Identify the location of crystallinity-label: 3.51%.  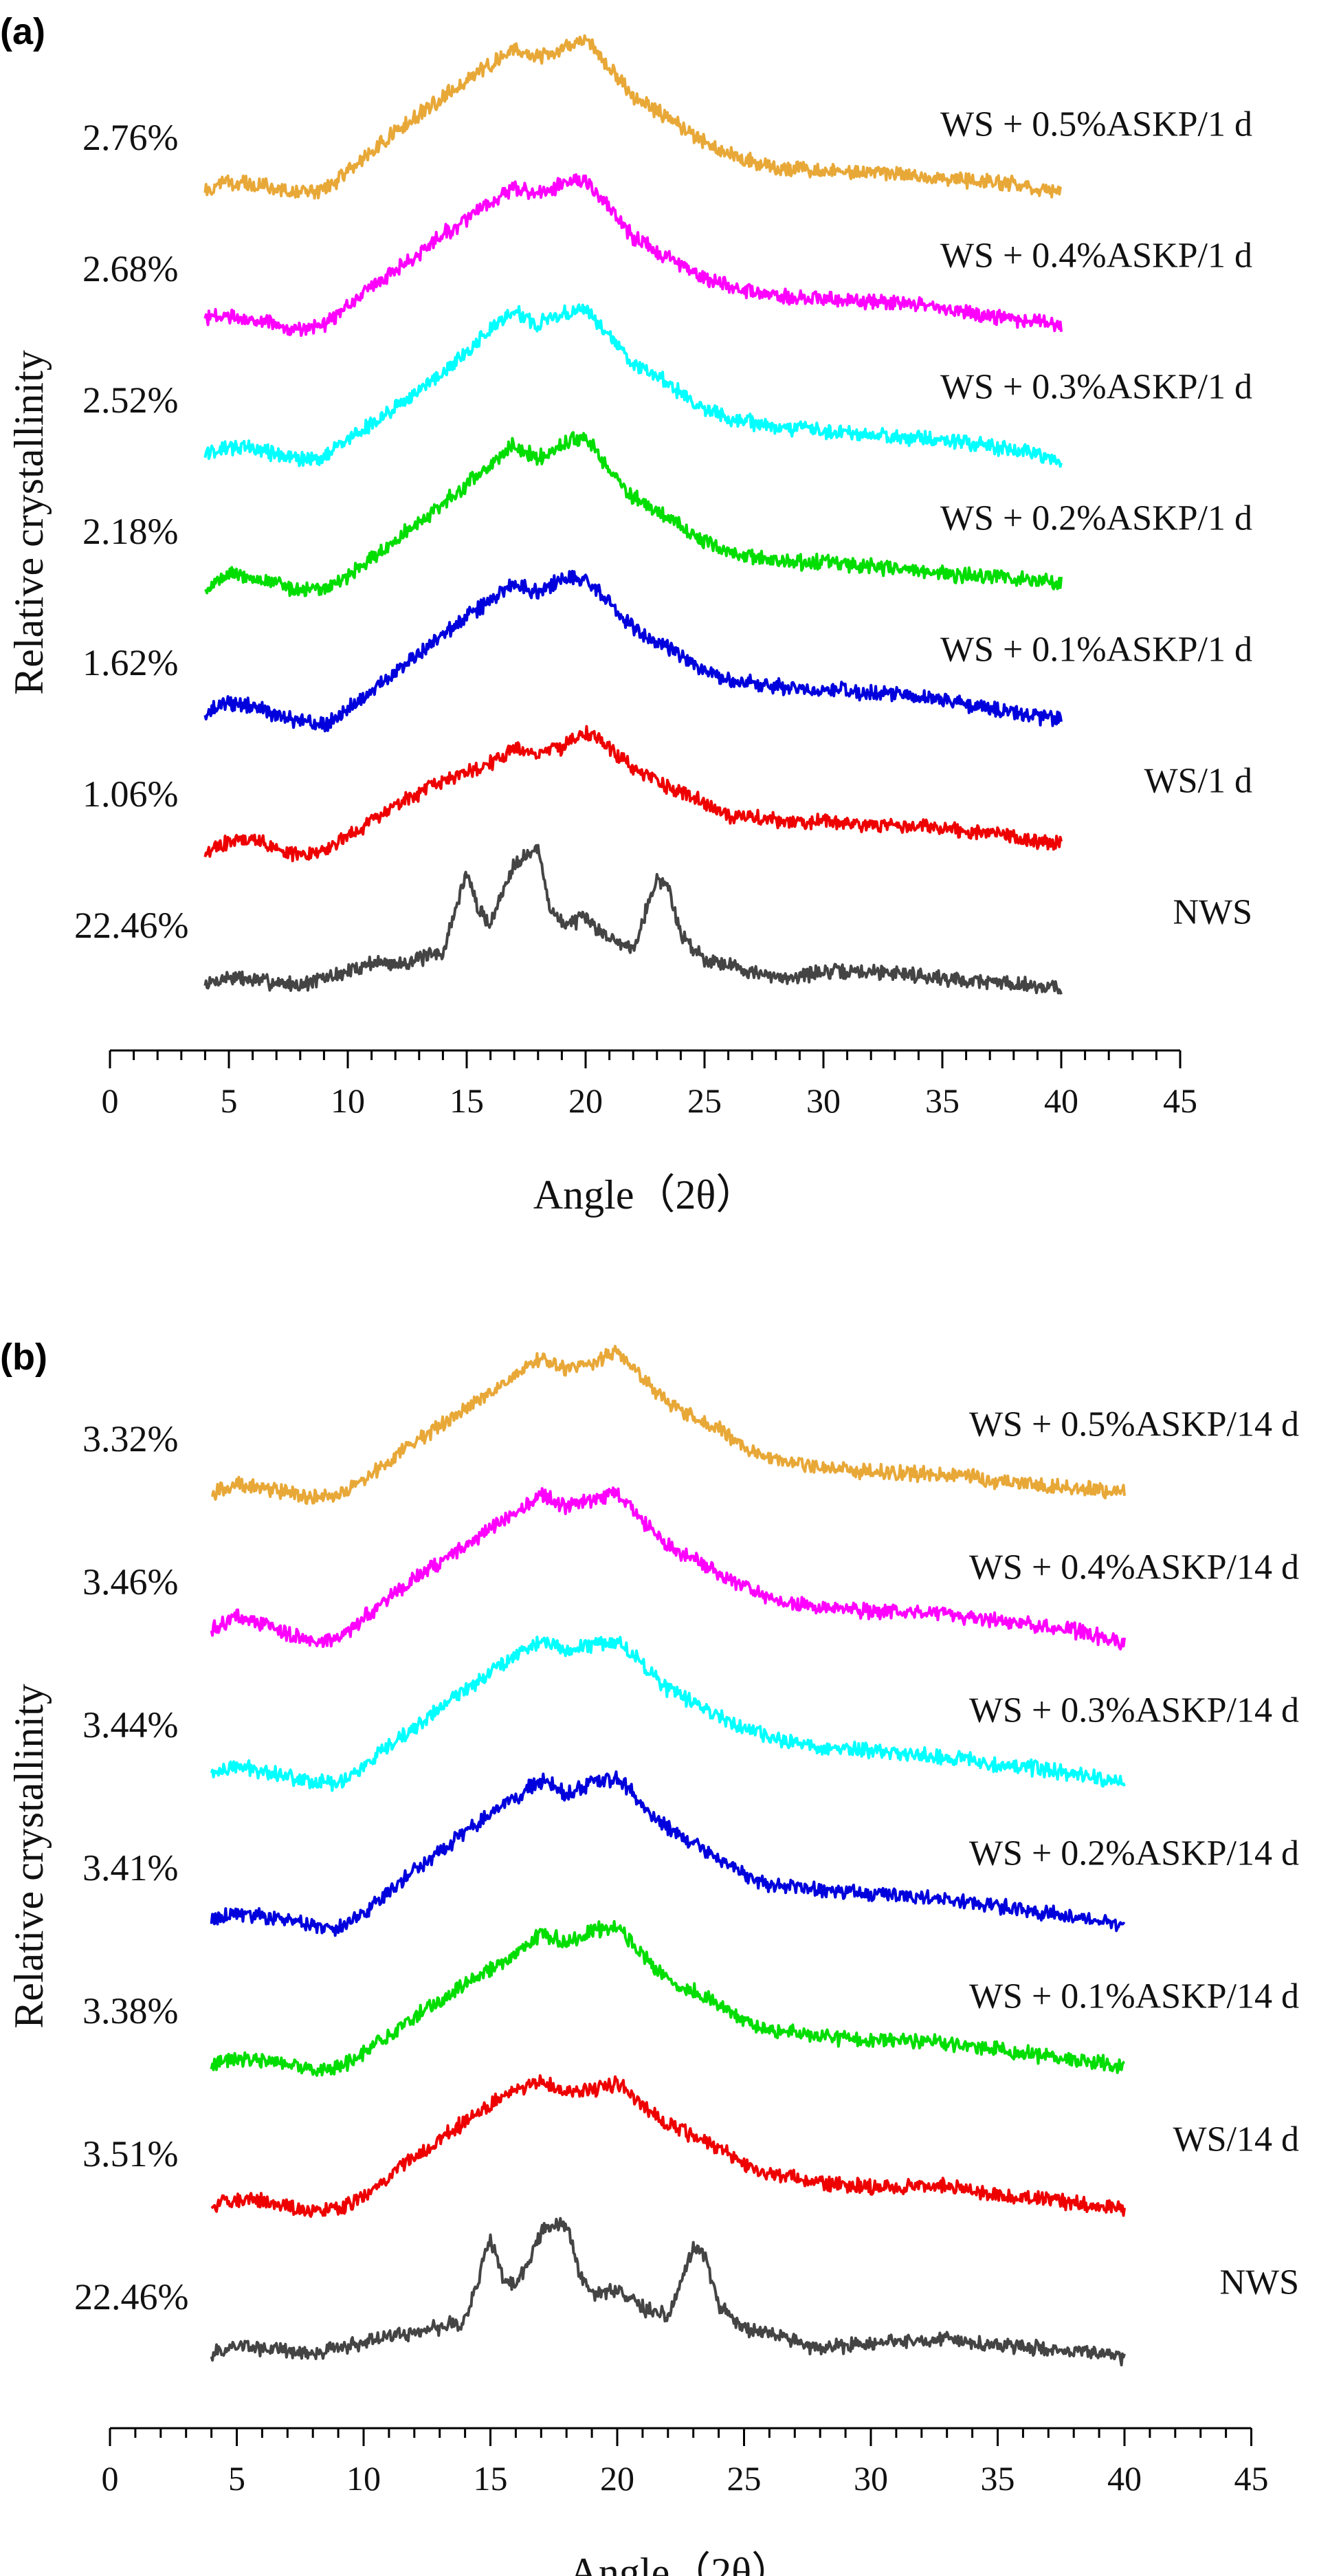
(130, 2154).